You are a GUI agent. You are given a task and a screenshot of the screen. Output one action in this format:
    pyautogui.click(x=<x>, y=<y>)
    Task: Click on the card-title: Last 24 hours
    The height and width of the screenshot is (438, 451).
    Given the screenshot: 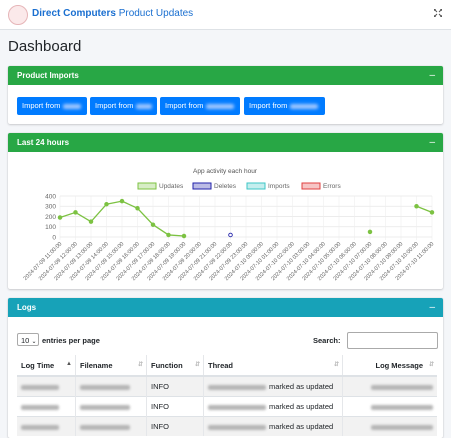 What is the action you would take?
    pyautogui.click(x=43, y=142)
    